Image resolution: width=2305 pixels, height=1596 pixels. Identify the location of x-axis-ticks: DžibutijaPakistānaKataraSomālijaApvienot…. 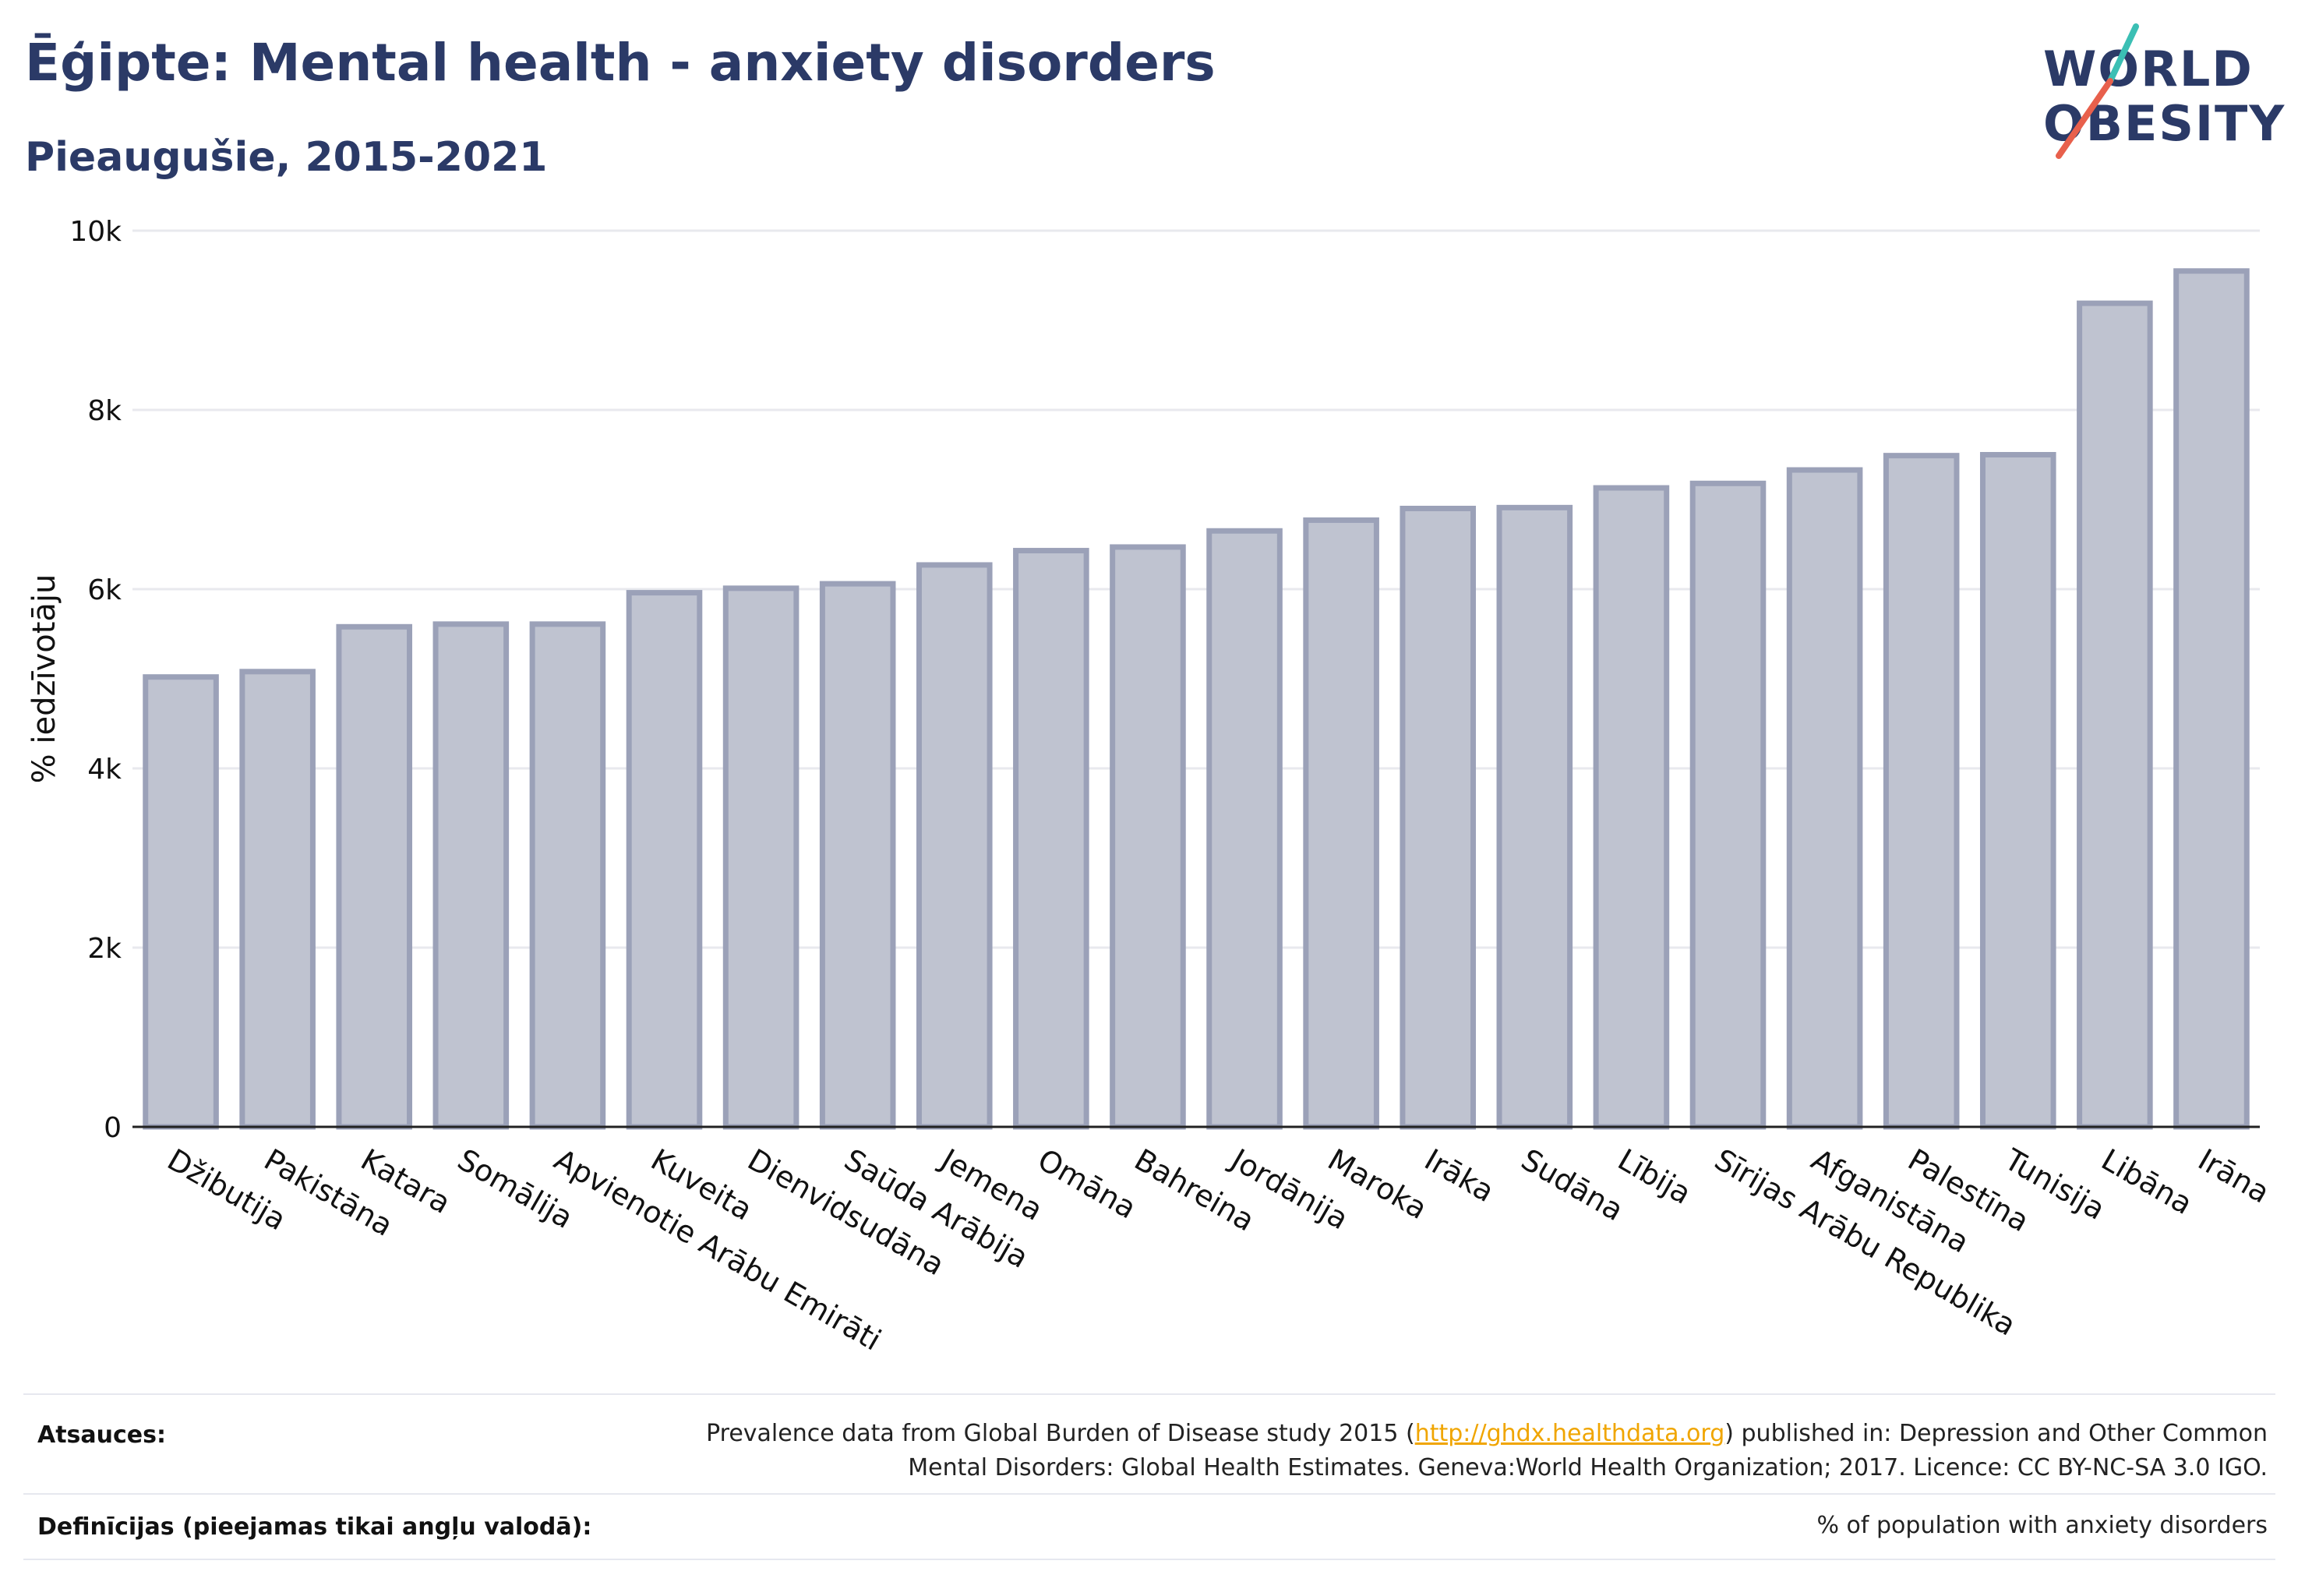
(1218, 1250).